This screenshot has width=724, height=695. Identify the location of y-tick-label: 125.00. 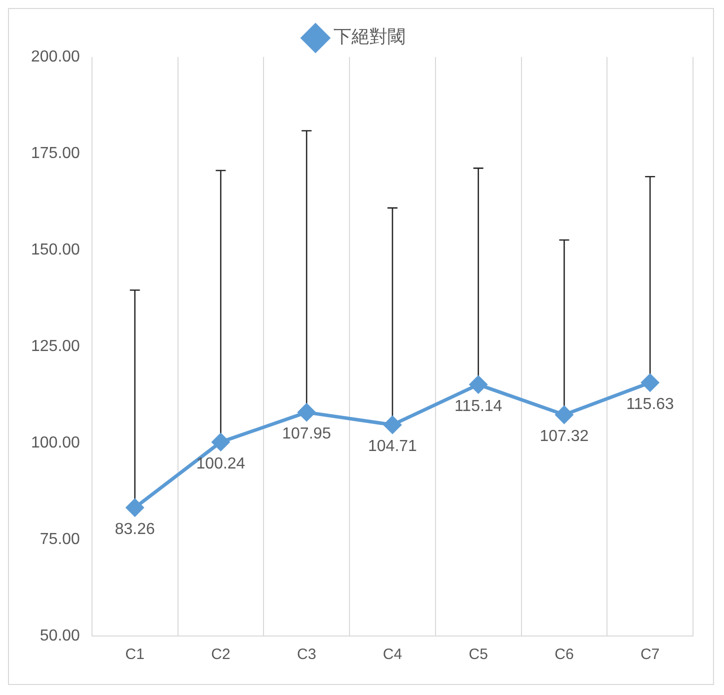
(55, 346).